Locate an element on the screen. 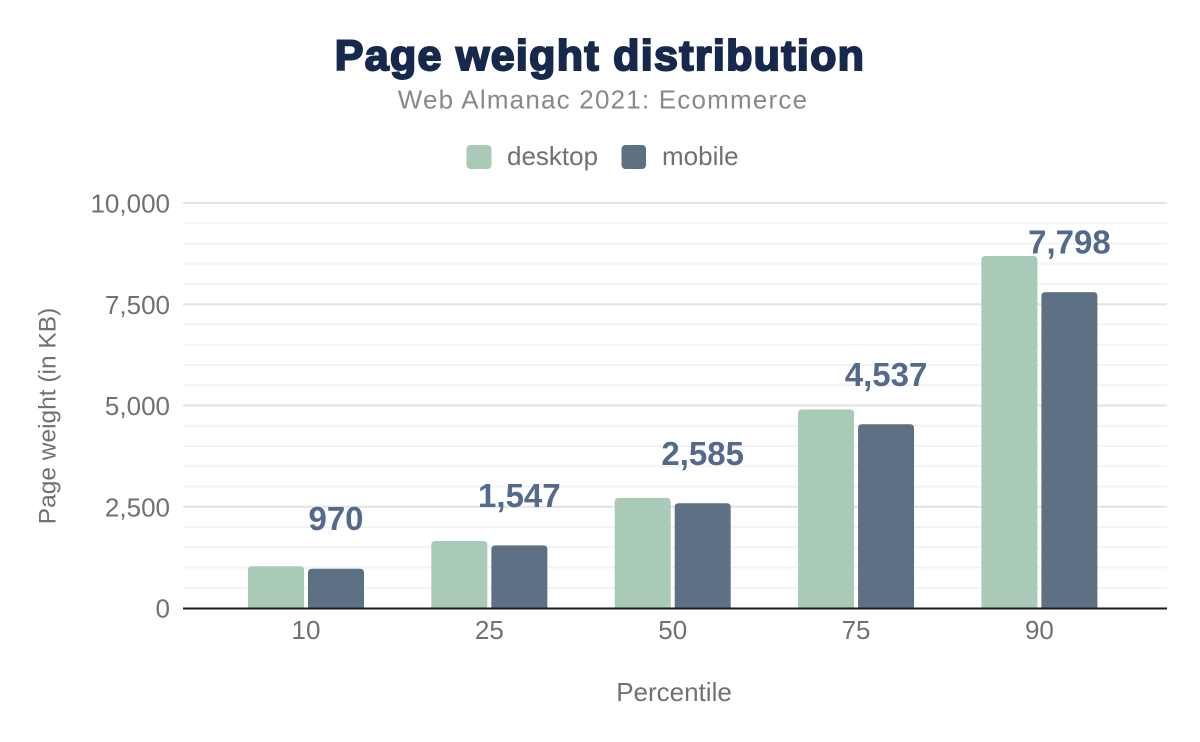 This screenshot has width=1200, height=742. svg-text: 75 is located at coordinates (856, 630).